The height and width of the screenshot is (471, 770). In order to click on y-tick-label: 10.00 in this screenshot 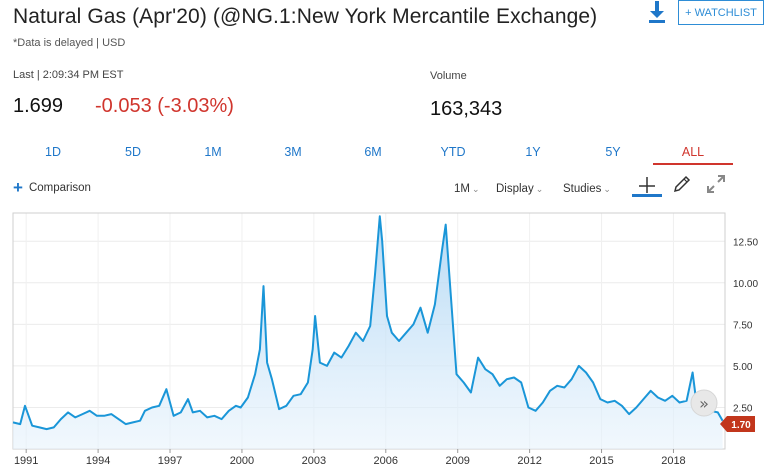, I will do `click(745, 284)`.